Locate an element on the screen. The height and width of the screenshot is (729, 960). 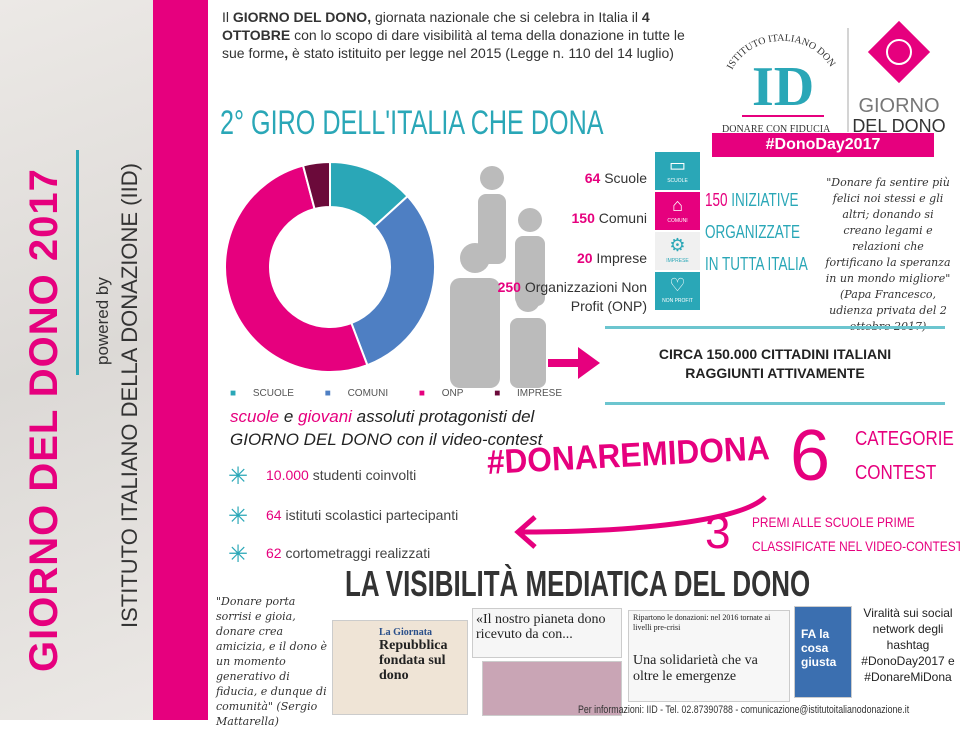
n: 20 is located at coordinates (584, 258).